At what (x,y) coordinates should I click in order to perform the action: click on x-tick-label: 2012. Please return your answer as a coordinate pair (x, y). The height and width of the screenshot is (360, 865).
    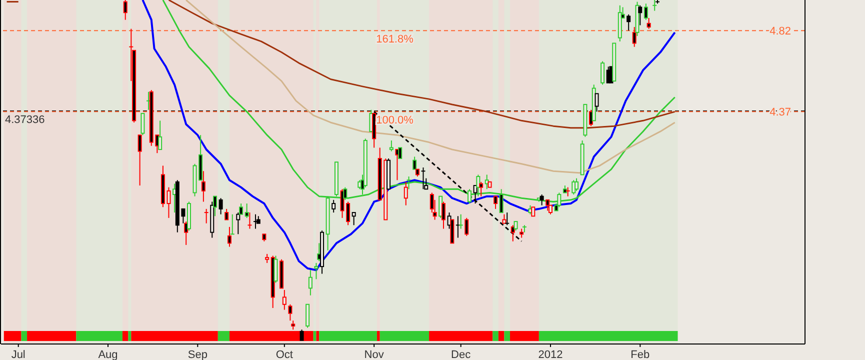
    Looking at the image, I should click on (550, 354).